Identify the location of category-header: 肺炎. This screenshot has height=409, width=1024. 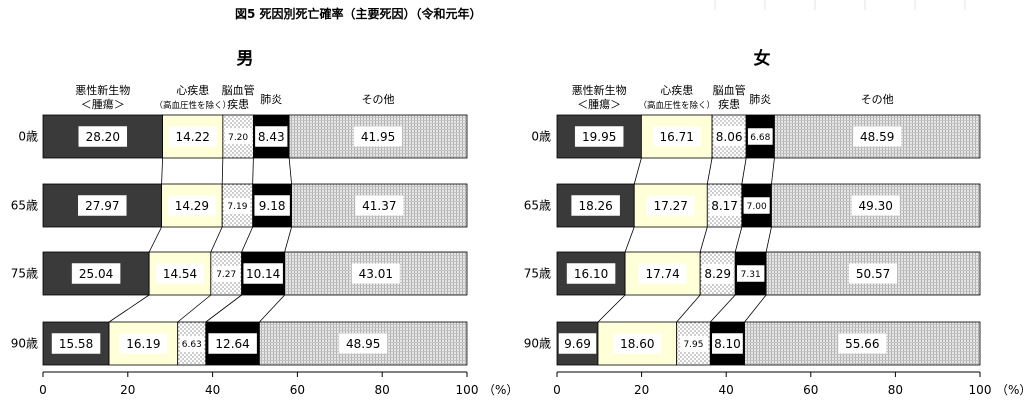
(271, 99).